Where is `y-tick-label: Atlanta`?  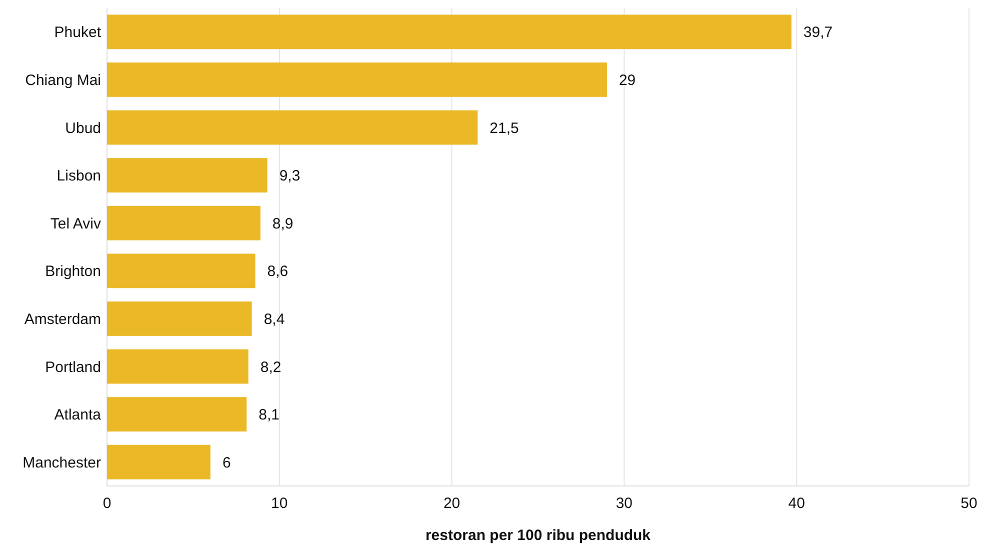
y-tick-label: Atlanta is located at coordinates (78, 415).